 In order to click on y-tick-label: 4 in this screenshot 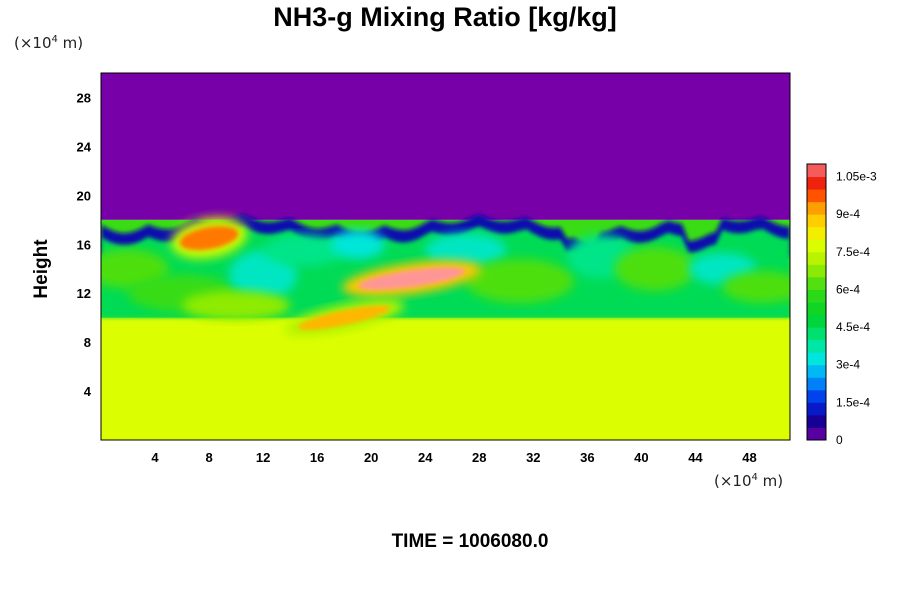, I will do `click(88, 391)`.